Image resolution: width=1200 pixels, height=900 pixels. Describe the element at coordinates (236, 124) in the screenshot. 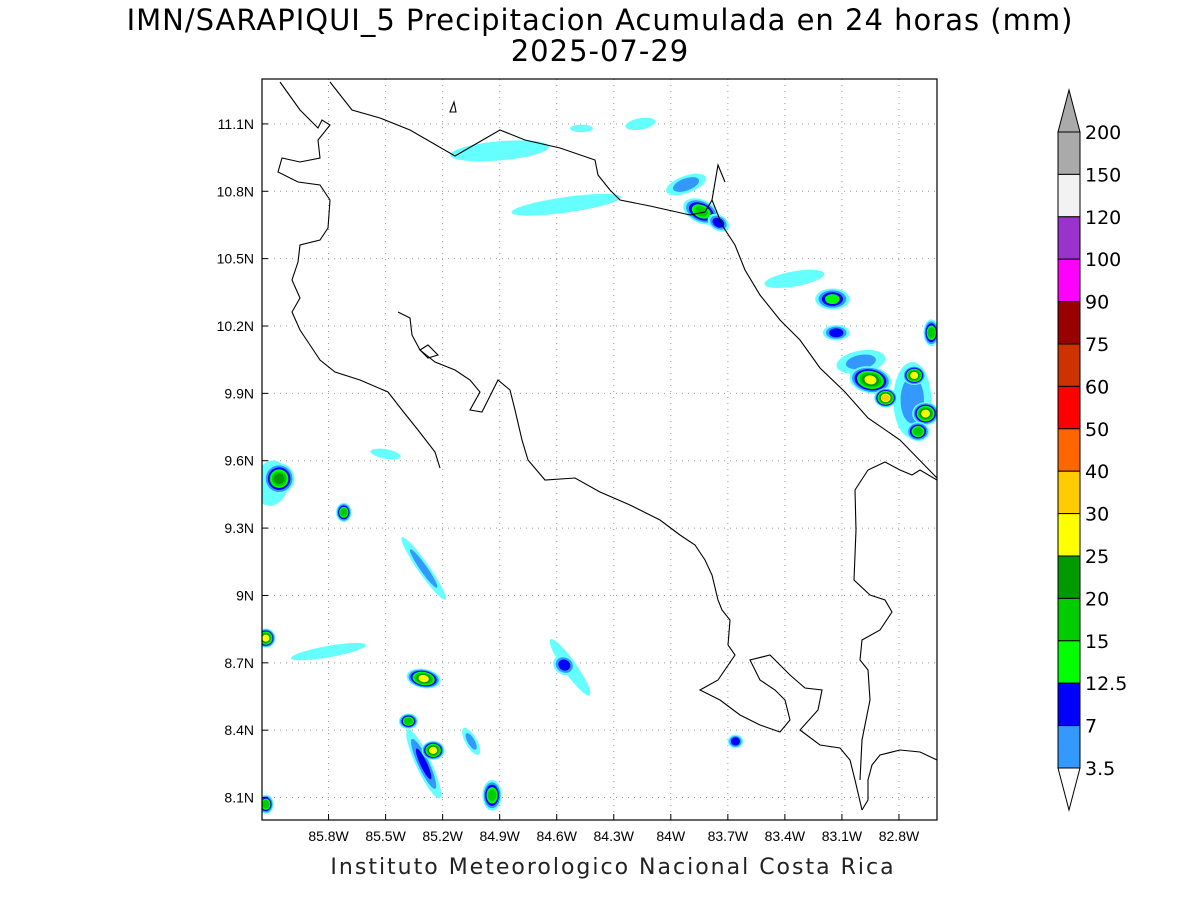

I see `lat-tick-label: 11.1N` at that location.